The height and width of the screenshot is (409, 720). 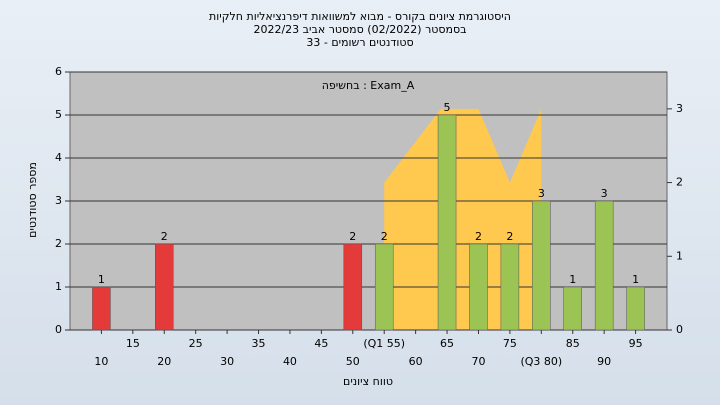 What do you see at coordinates (321, 343) in the screenshot?
I see `x-tick-label: 45` at bounding box center [321, 343].